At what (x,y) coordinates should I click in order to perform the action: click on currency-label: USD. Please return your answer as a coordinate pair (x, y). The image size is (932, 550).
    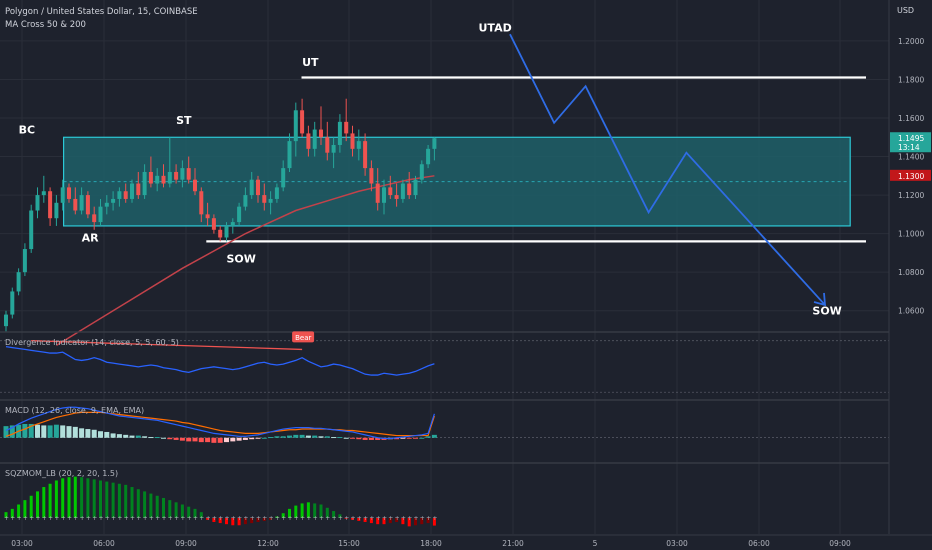
    Looking at the image, I should click on (905, 10).